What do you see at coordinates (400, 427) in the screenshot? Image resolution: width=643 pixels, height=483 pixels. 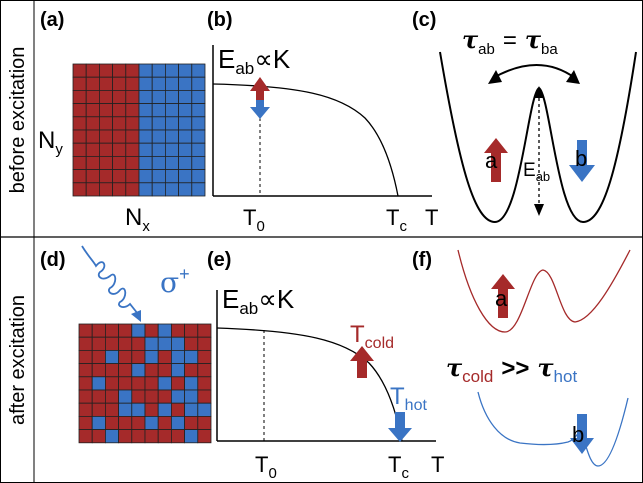 I see `hot-state-arrow` at bounding box center [400, 427].